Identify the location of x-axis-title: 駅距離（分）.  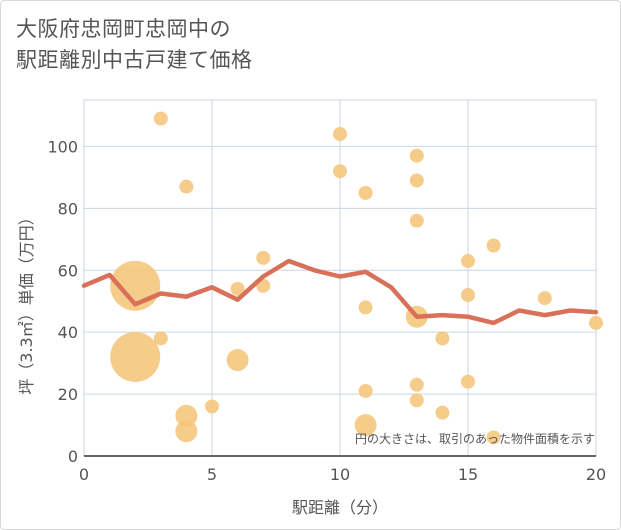
(340, 507).